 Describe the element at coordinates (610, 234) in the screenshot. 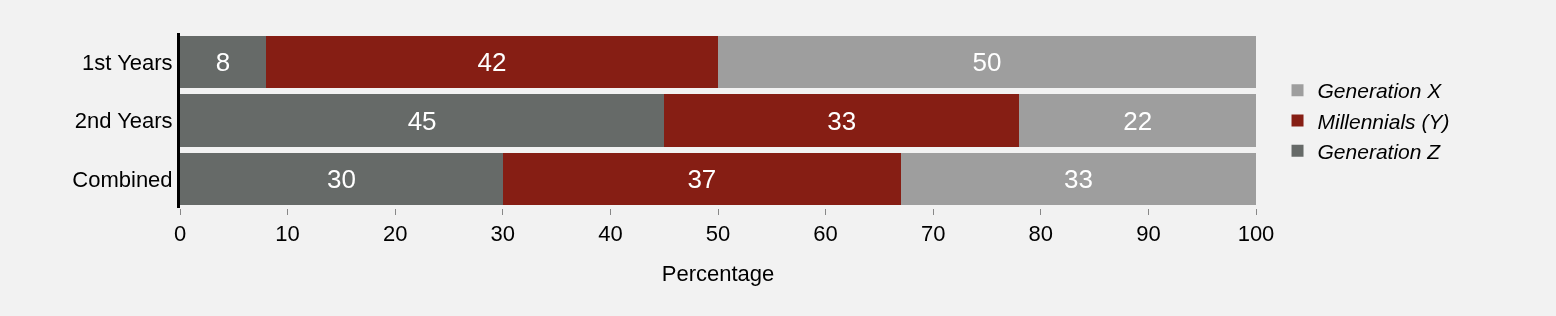

I see `x-tick-label: 40` at that location.